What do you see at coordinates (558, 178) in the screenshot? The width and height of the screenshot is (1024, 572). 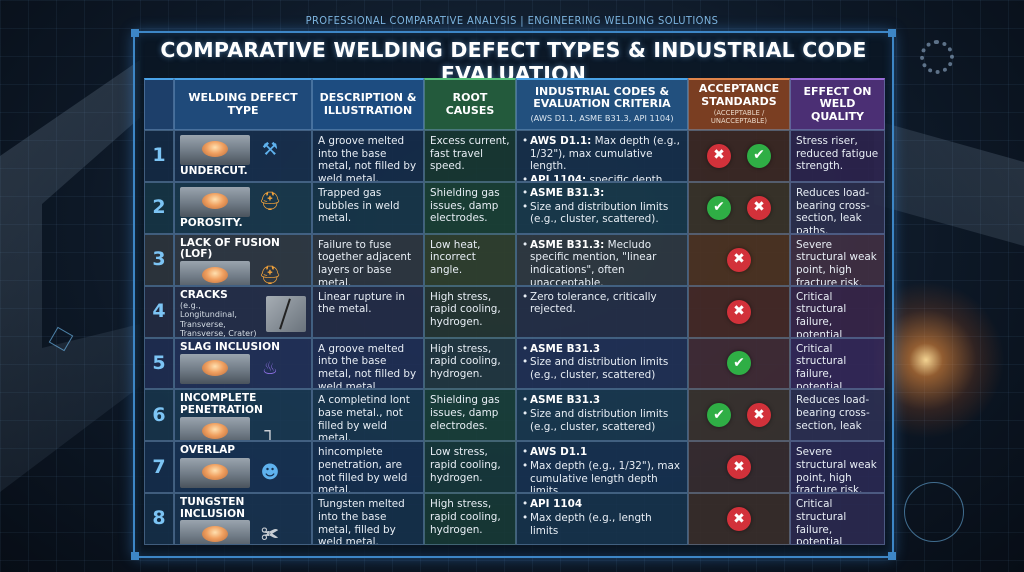 I see `code-name: API 1104:` at bounding box center [558, 178].